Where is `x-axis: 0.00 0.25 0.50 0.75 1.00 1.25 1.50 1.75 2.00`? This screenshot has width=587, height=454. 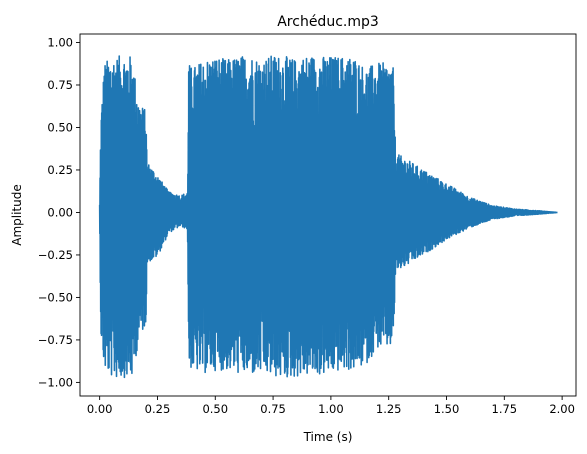
x-axis: 0.00 0.25 0.50 0.75 1.00 1.25 1.50 1.75 2.00 is located at coordinates (331, 406).